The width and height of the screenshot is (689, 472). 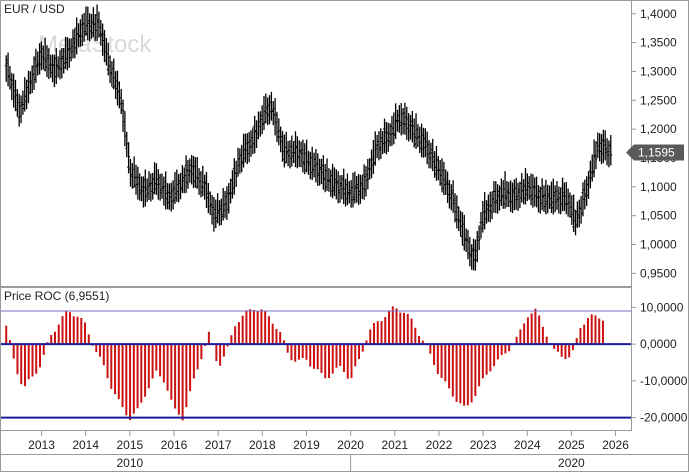 I want to click on x-tick-label: 2014, so click(x=85, y=445).